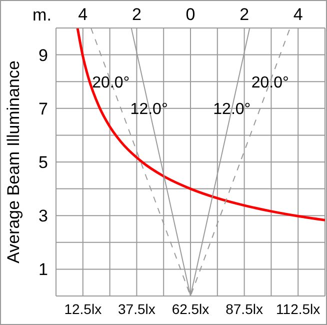 Image resolution: width=327 pixels, height=325 pixels. I want to click on x-tick-label: 87.5lx, so click(244, 308).